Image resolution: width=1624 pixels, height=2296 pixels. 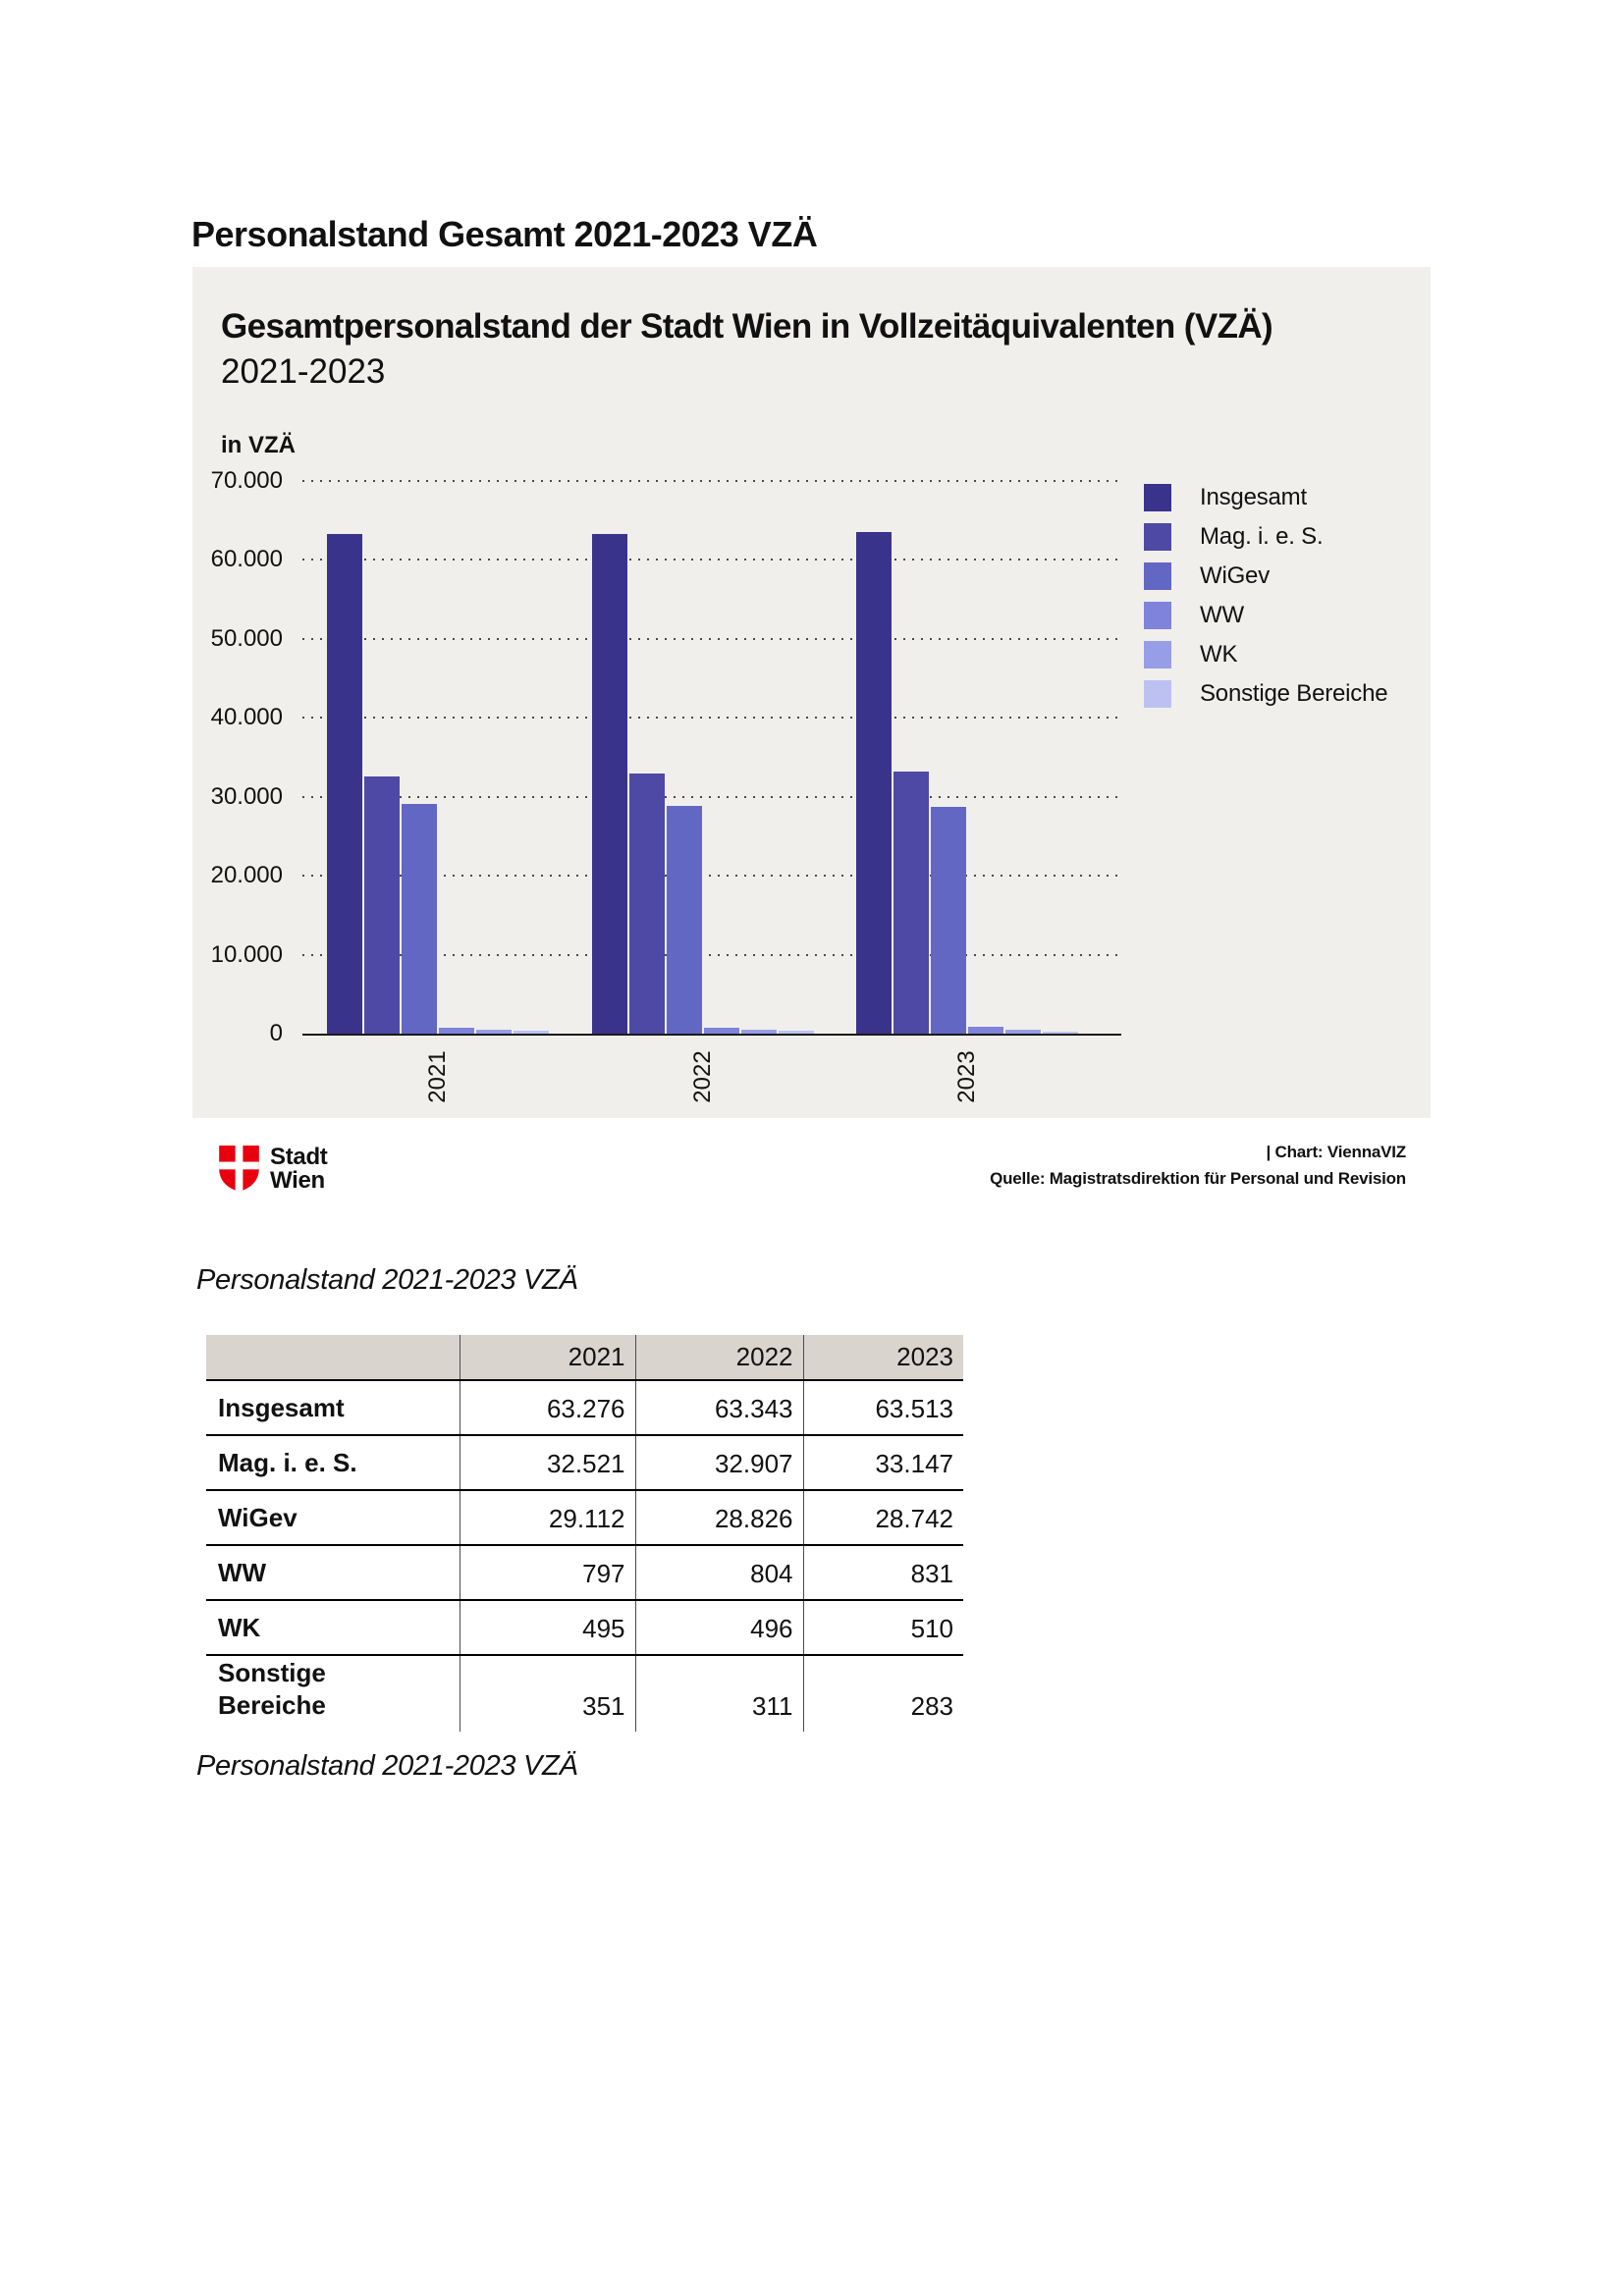 What do you see at coordinates (718, 1463) in the screenshot?
I see `cell-value: 32.907` at bounding box center [718, 1463].